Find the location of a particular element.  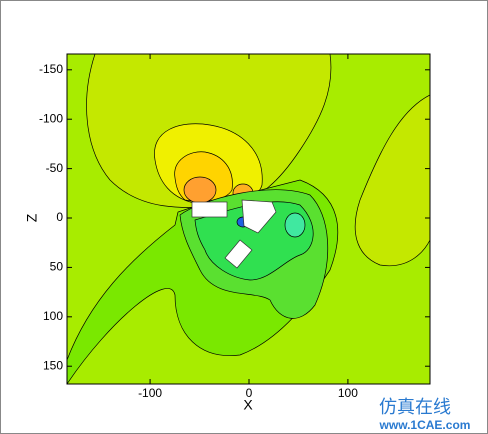

y-tick-label: -100 is located at coordinates (51, 118).